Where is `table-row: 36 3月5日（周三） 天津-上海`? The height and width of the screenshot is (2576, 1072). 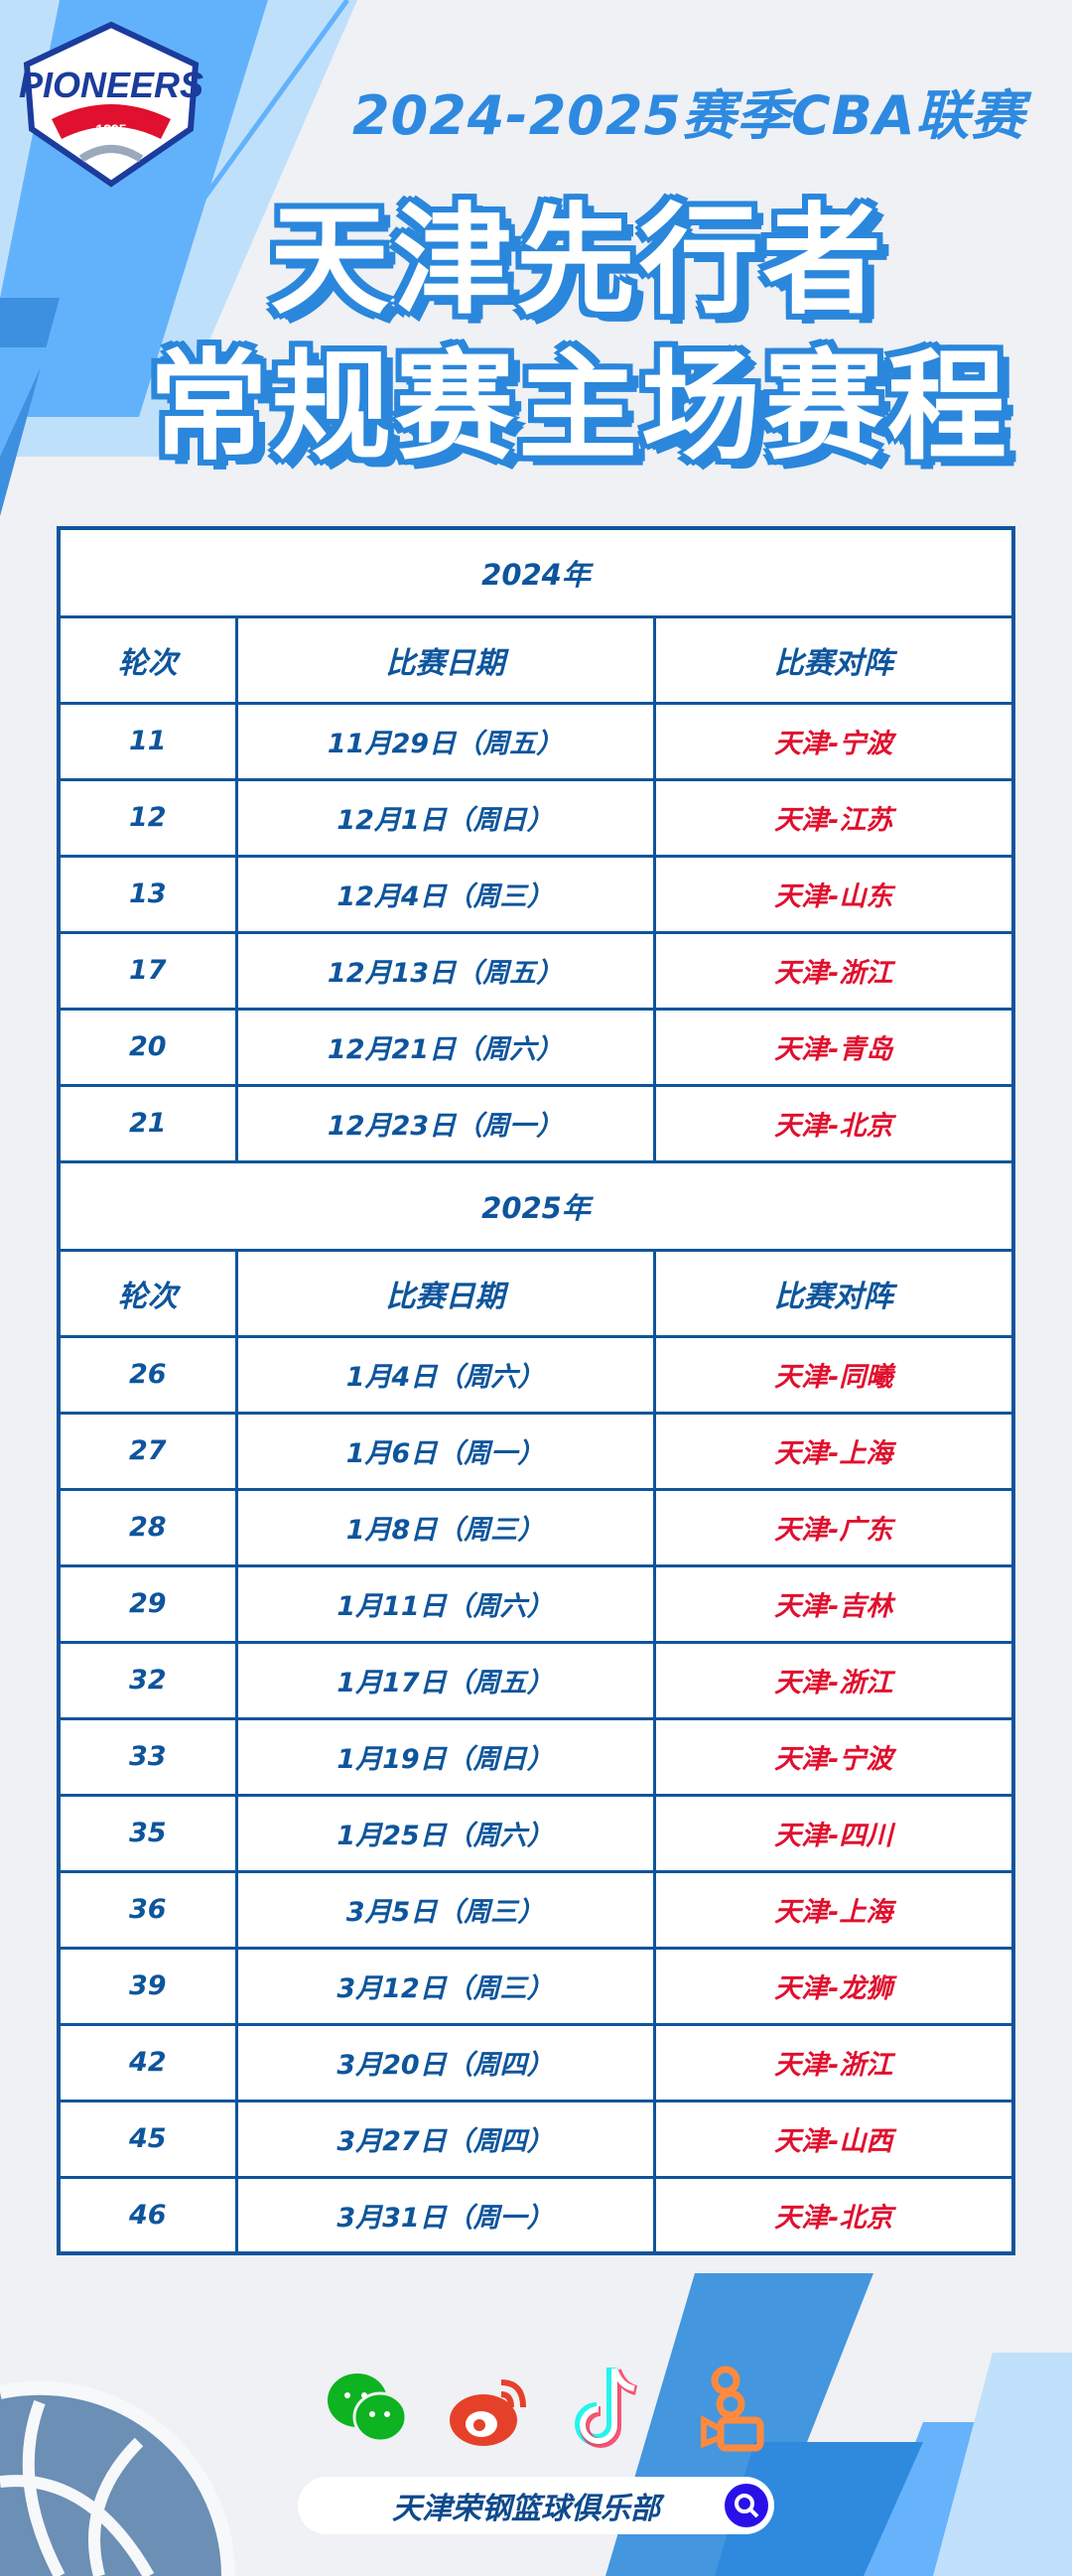
table-row: 36 3月5日（周三） 天津-上海 is located at coordinates (536, 1909).